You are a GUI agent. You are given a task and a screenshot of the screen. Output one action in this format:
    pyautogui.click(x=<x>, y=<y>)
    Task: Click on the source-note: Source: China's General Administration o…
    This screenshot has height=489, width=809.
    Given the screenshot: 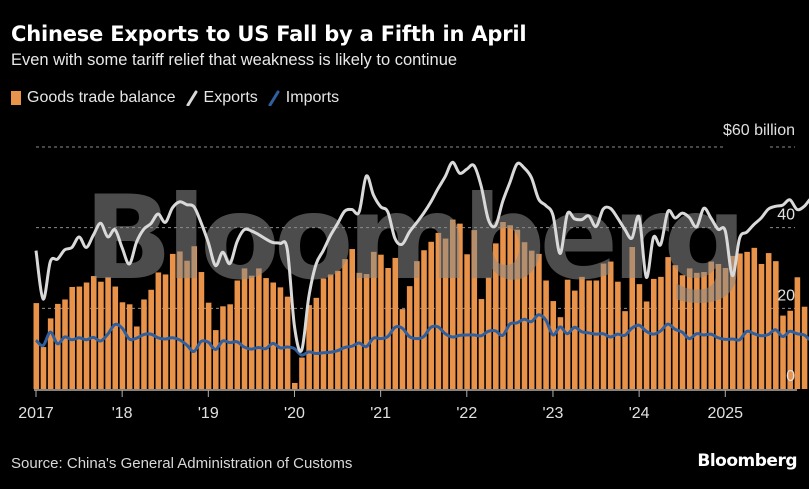 What is the action you would take?
    pyautogui.click(x=182, y=463)
    